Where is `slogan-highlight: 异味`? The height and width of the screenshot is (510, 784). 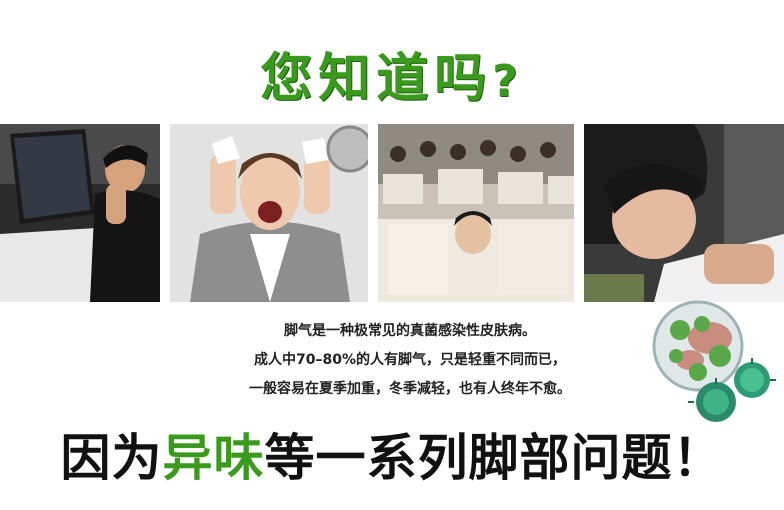 slogan-highlight: 异味 is located at coordinates (214, 458).